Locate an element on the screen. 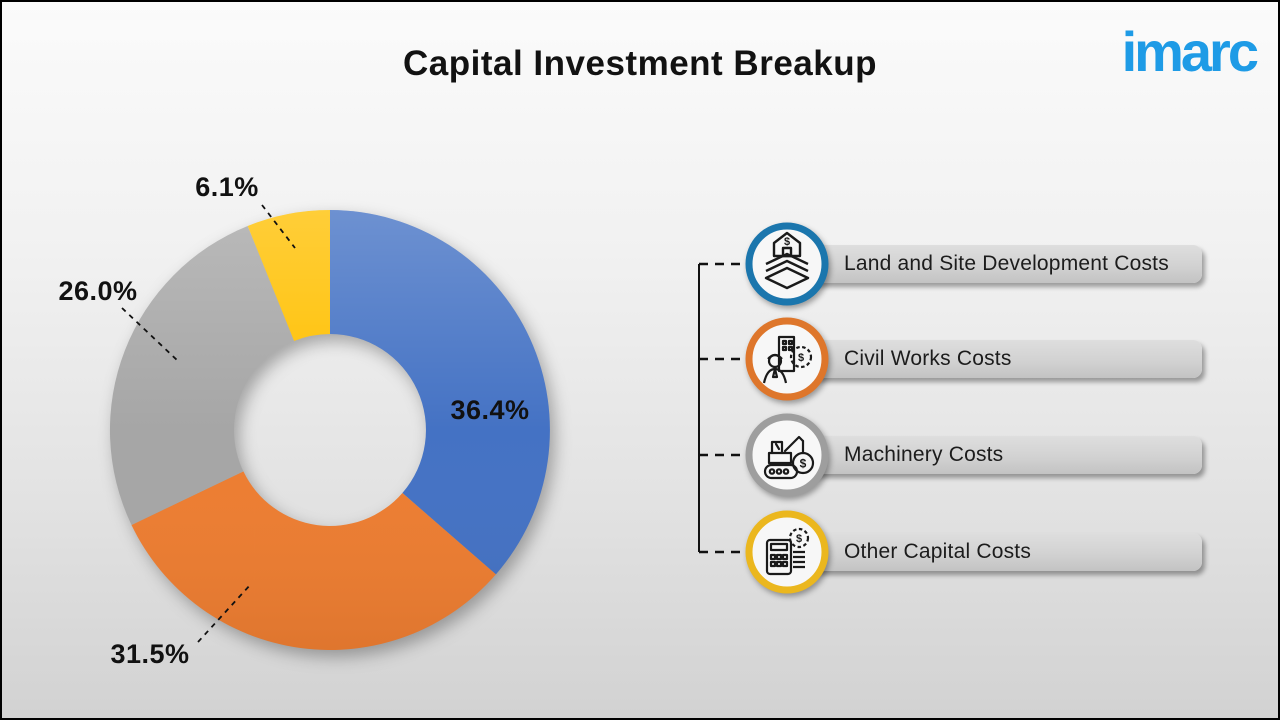  legend-label: Other Capital Costs is located at coordinates (938, 551).